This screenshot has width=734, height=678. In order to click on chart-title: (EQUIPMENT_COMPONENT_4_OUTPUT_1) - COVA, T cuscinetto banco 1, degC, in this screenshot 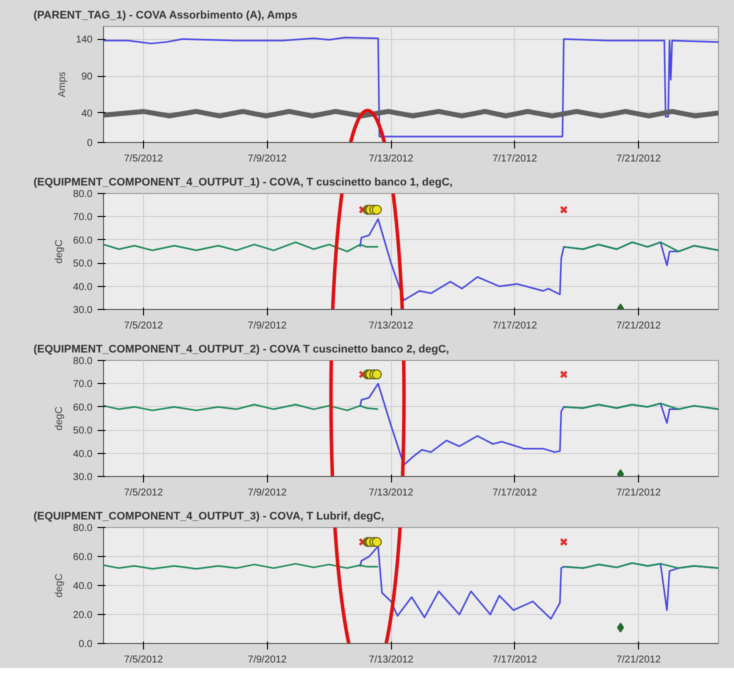, I will do `click(243, 182)`.